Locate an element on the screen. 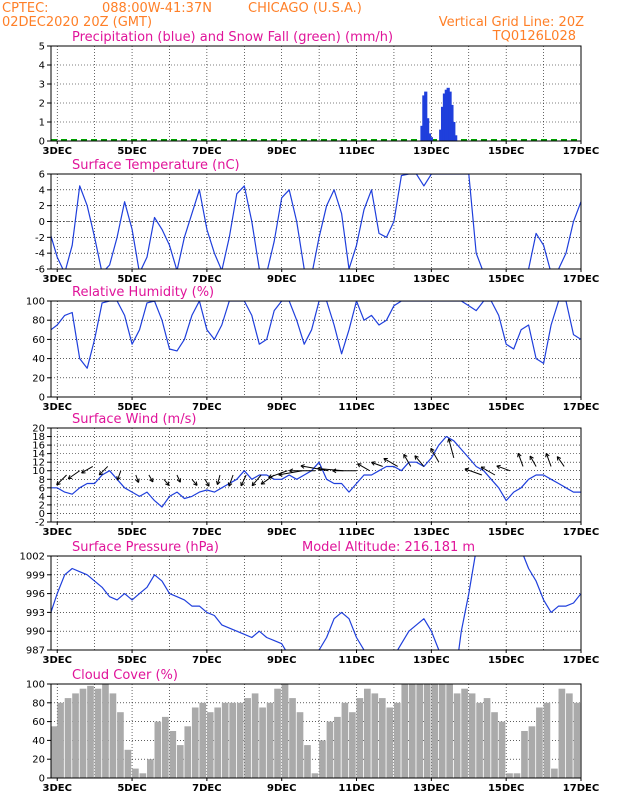  x-tick-label: 13DEC is located at coordinates (431, 660).